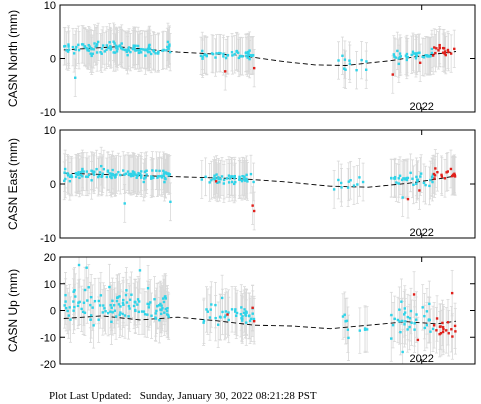 The image size is (481, 404). I want to click on y-tick-label: 10, so click(50, 285).